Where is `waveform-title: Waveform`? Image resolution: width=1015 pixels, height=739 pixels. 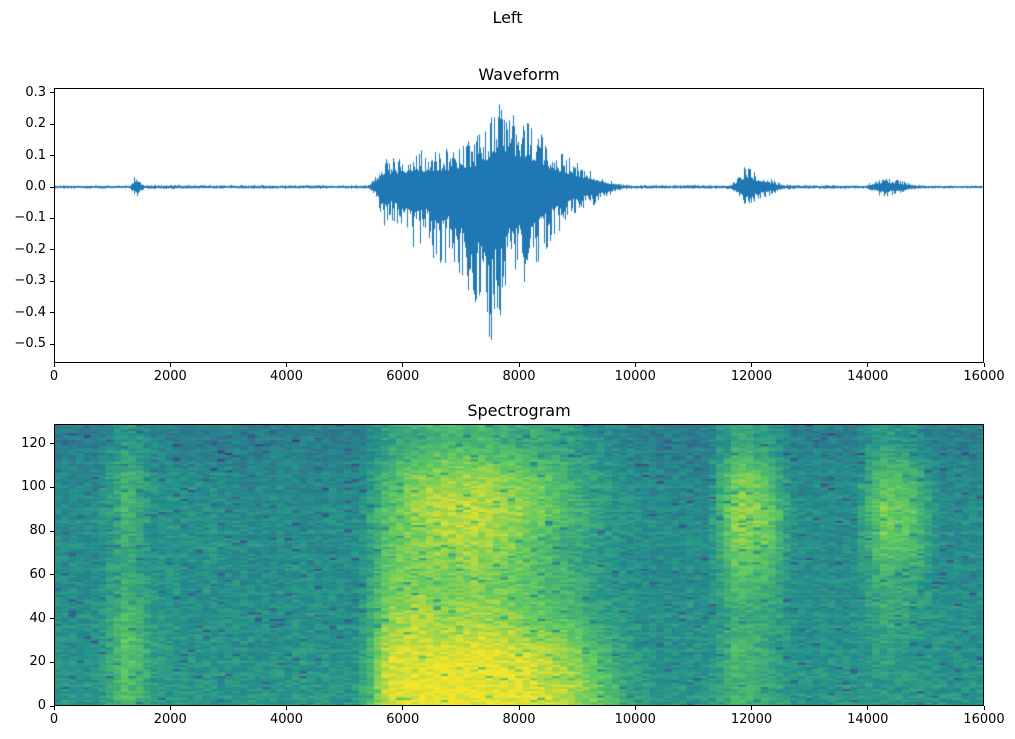 waveform-title: Waveform is located at coordinates (519, 74).